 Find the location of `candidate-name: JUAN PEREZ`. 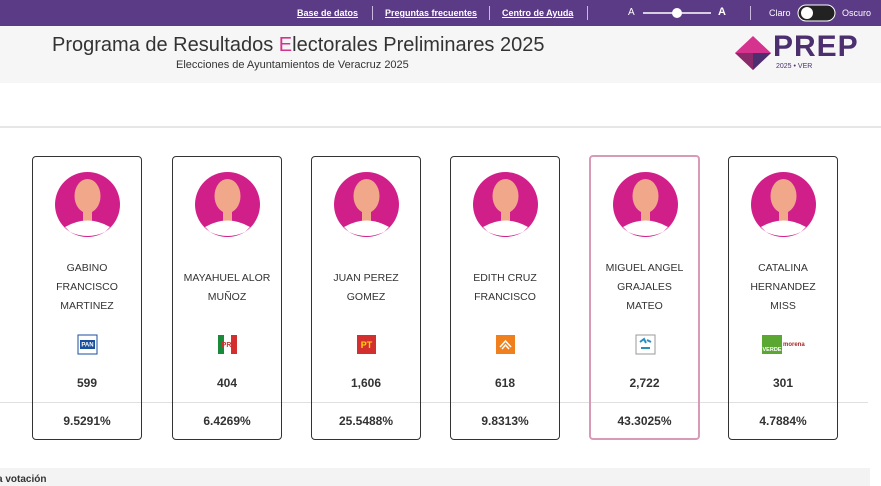

candidate-name: JUAN PEREZ is located at coordinates (366, 278).